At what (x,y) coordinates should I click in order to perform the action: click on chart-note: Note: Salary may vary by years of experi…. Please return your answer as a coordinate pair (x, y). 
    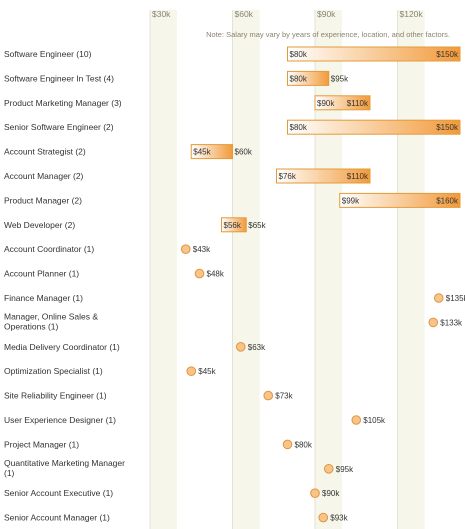
    Looking at the image, I should click on (328, 34).